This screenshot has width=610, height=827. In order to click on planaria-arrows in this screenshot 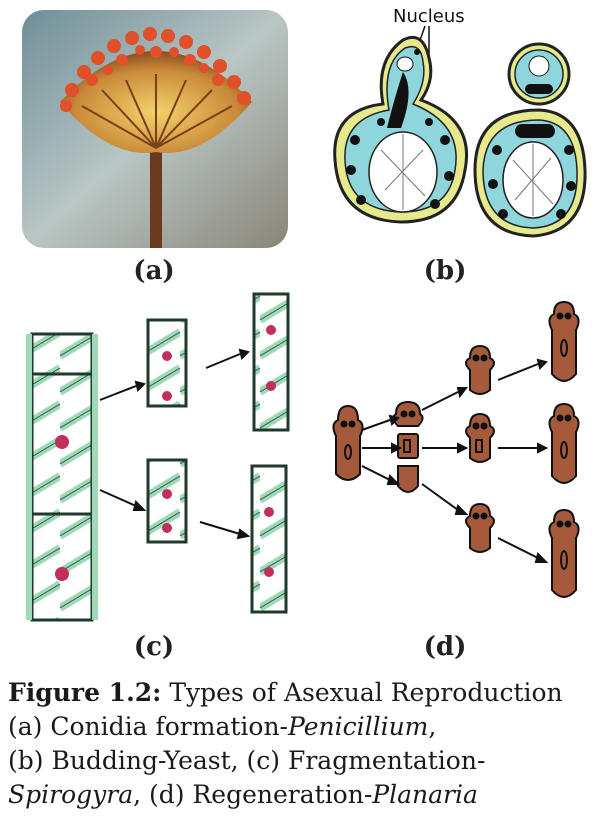, I will do `click(455, 460)`.